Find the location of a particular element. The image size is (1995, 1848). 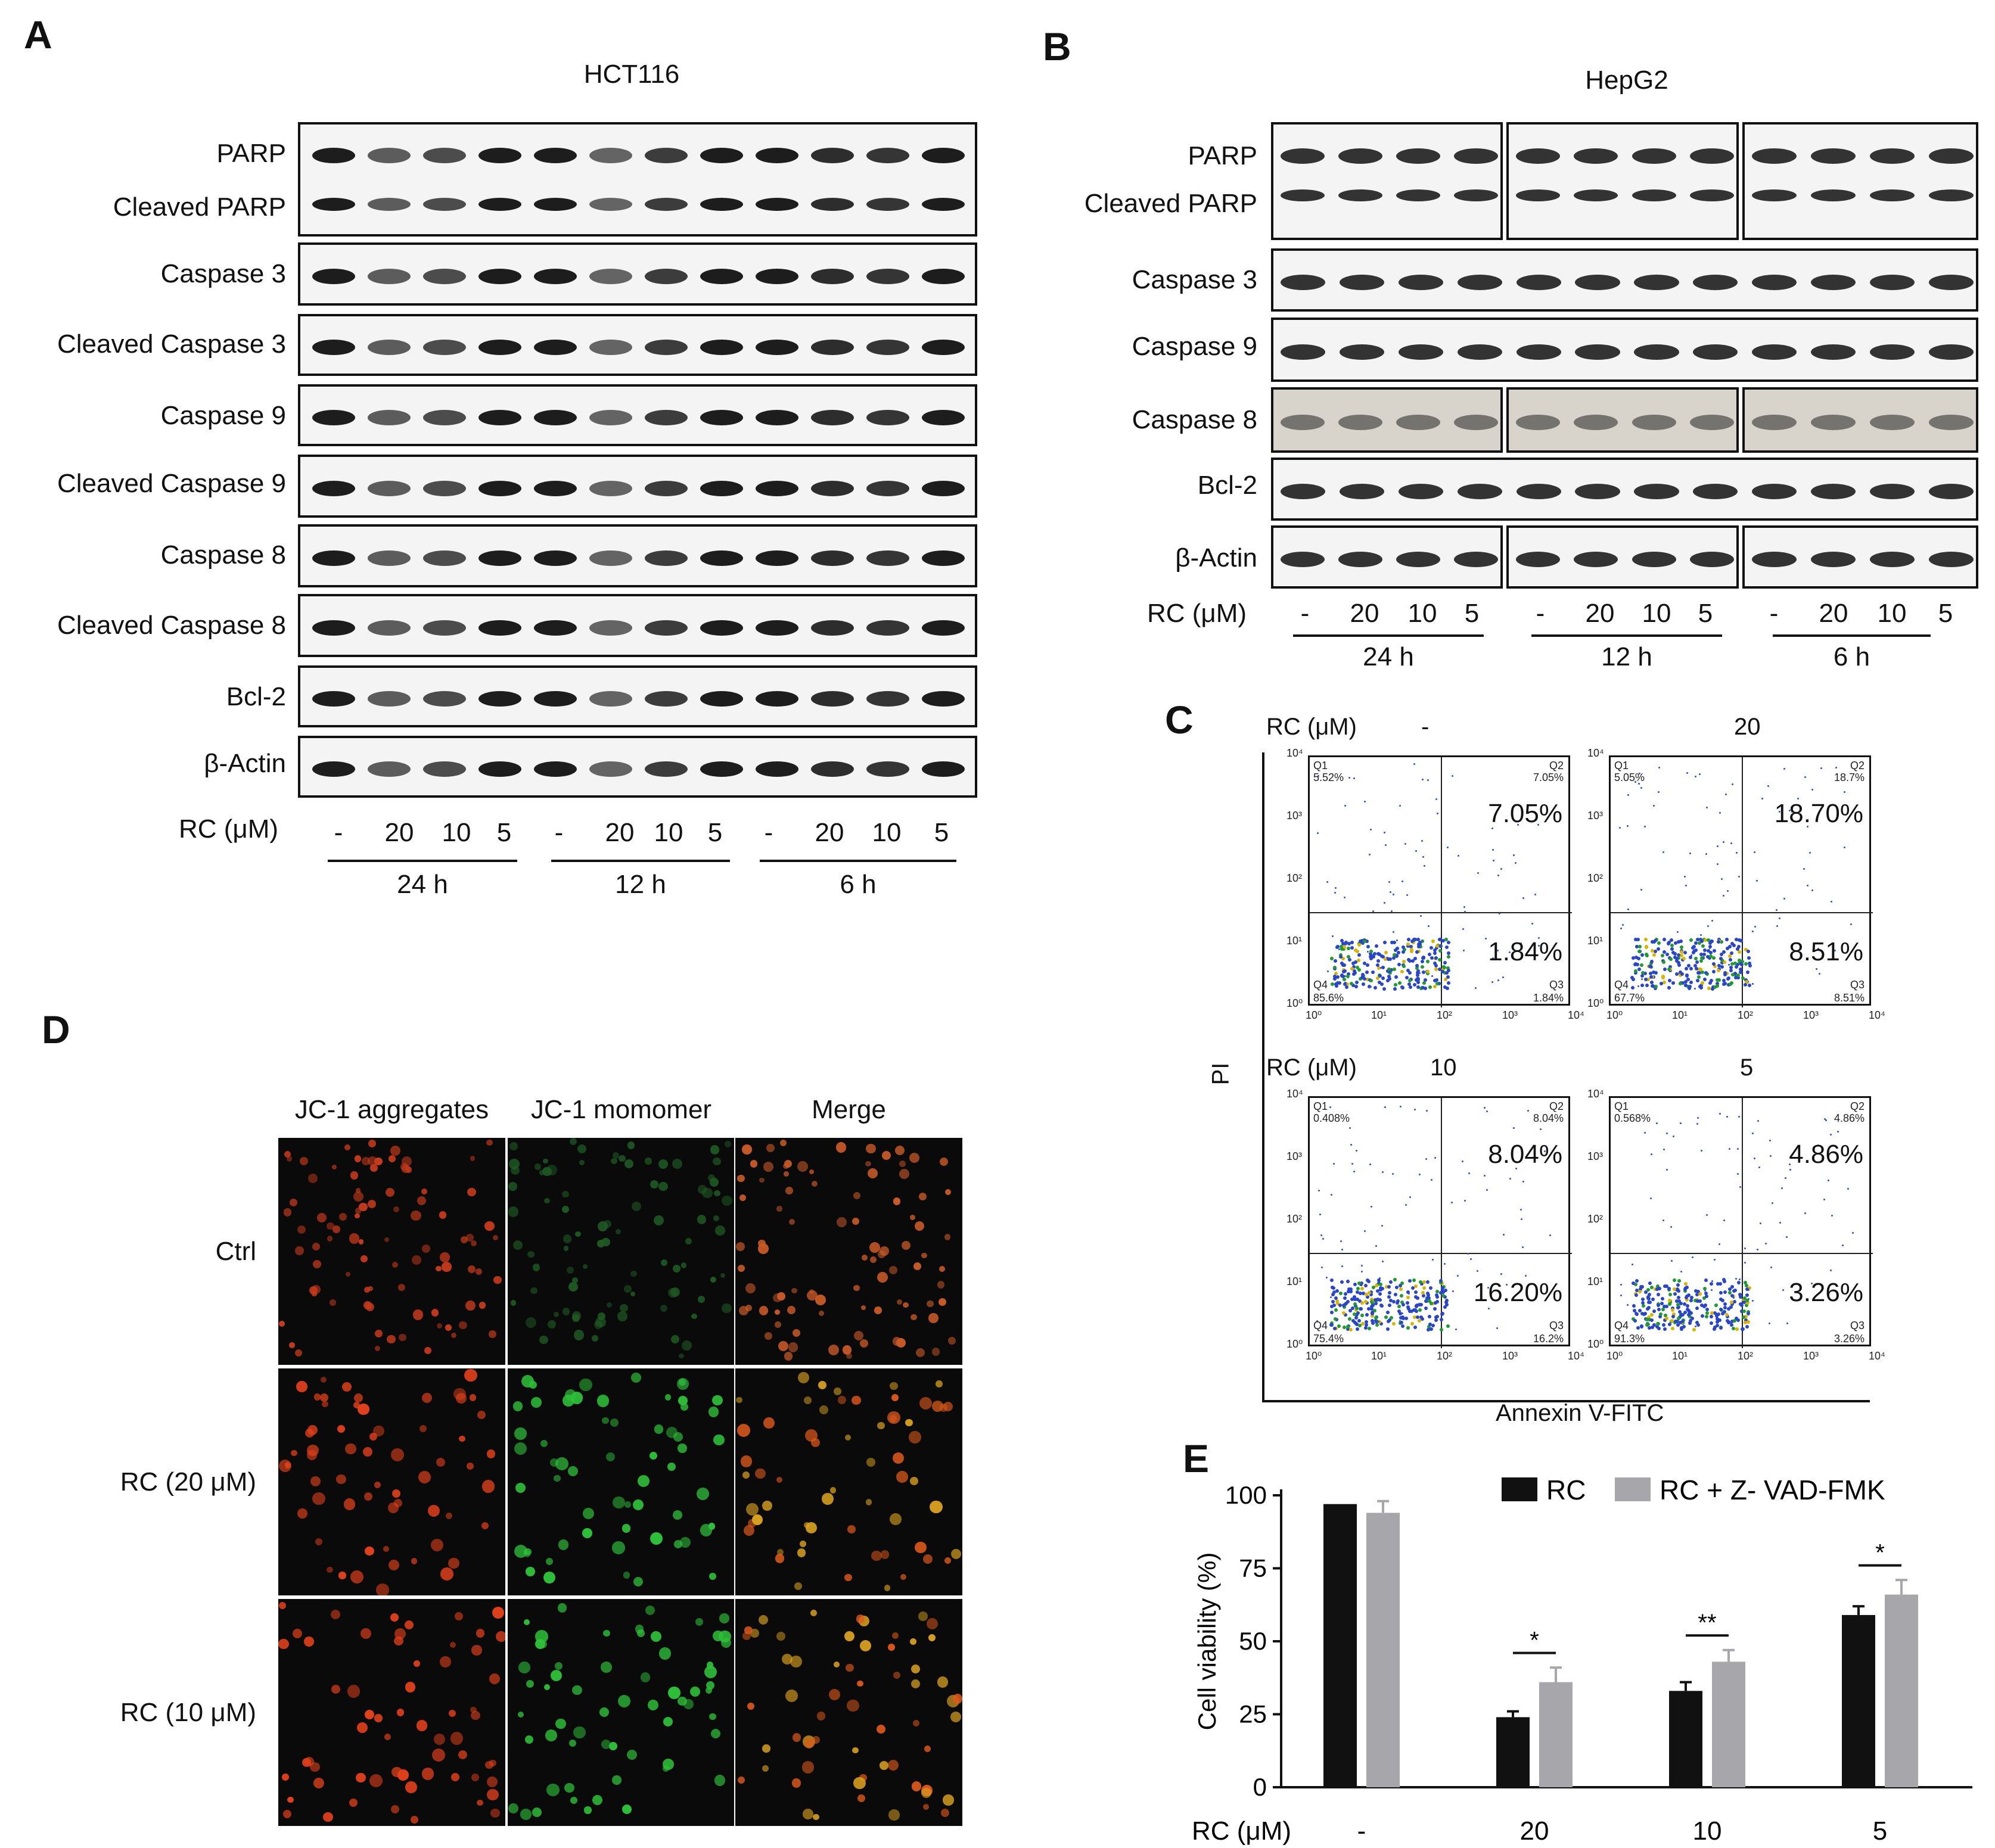

condition-label: - is located at coordinates (559, 832).